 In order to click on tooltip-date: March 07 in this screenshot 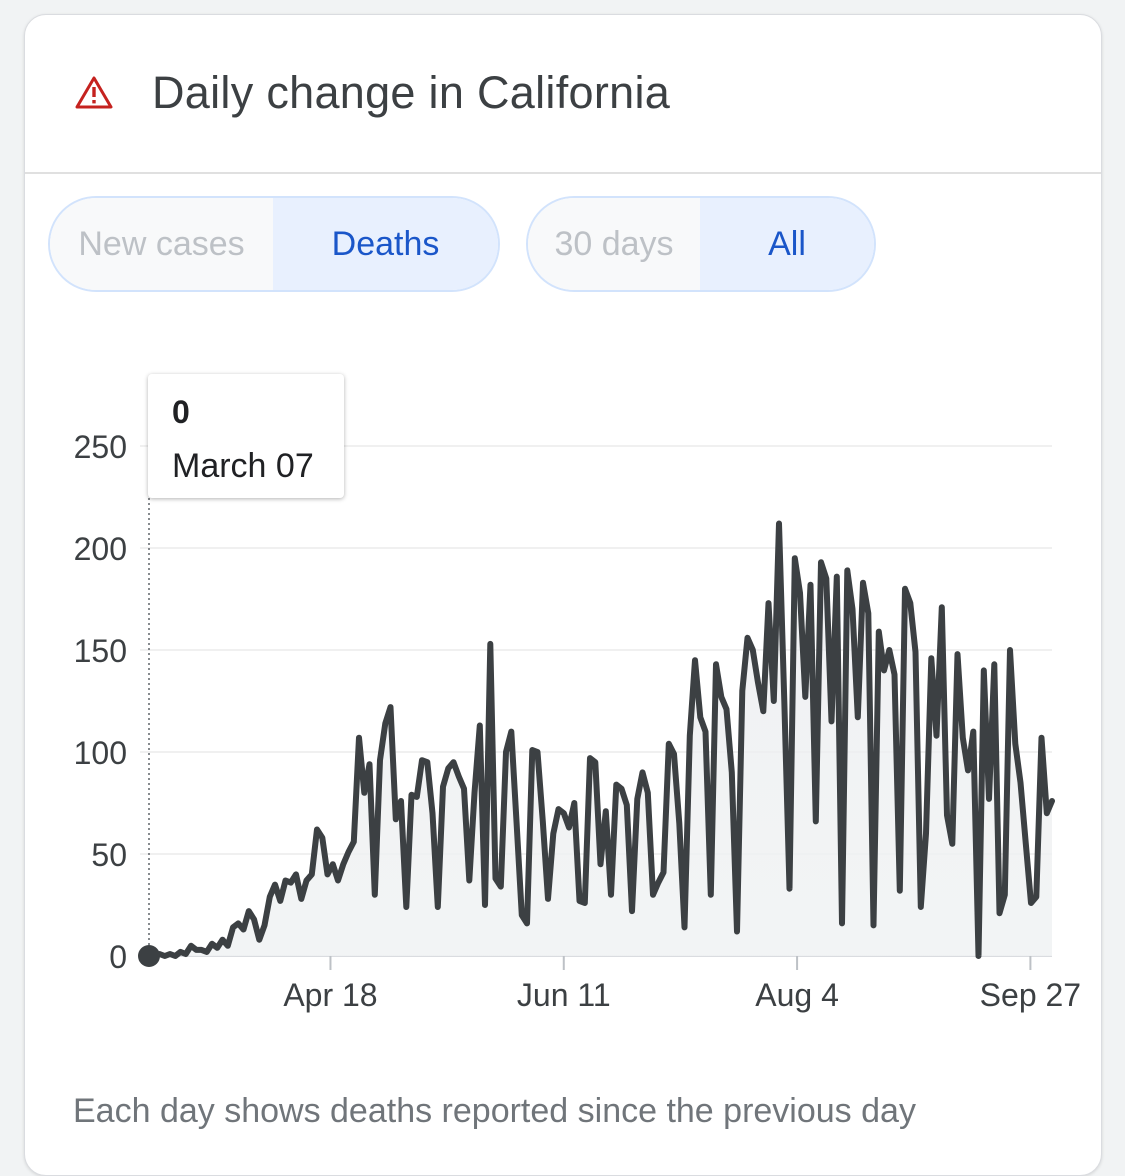, I will do `click(243, 466)`.